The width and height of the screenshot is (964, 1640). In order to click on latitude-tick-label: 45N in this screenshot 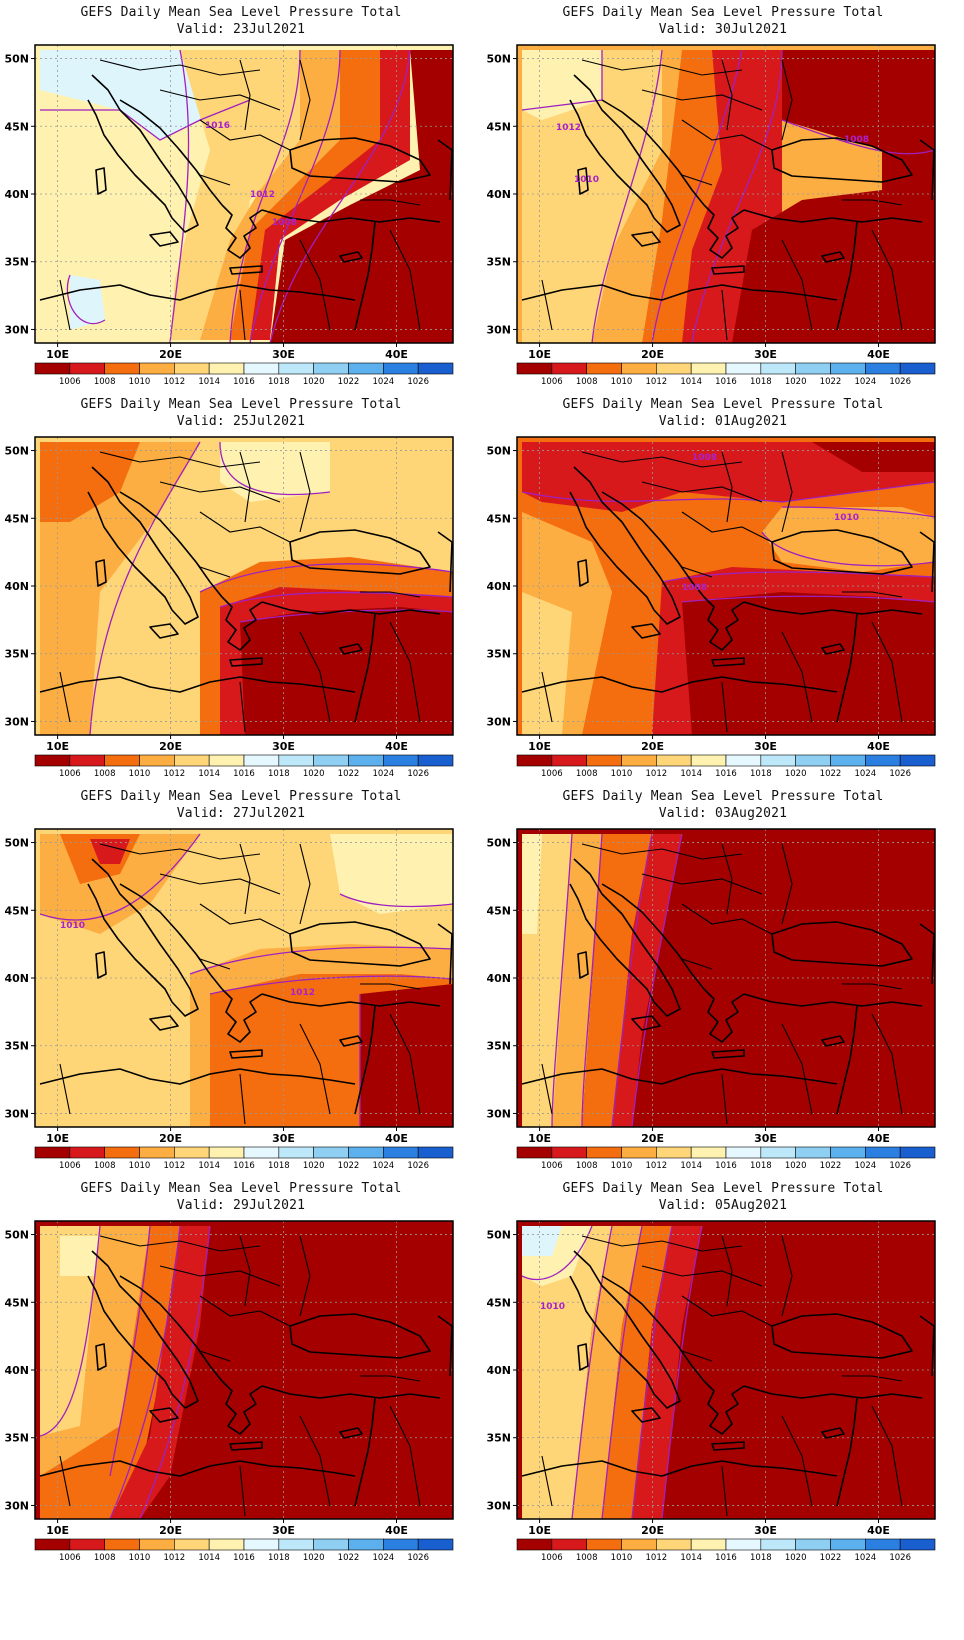, I will do `click(498, 1302)`.